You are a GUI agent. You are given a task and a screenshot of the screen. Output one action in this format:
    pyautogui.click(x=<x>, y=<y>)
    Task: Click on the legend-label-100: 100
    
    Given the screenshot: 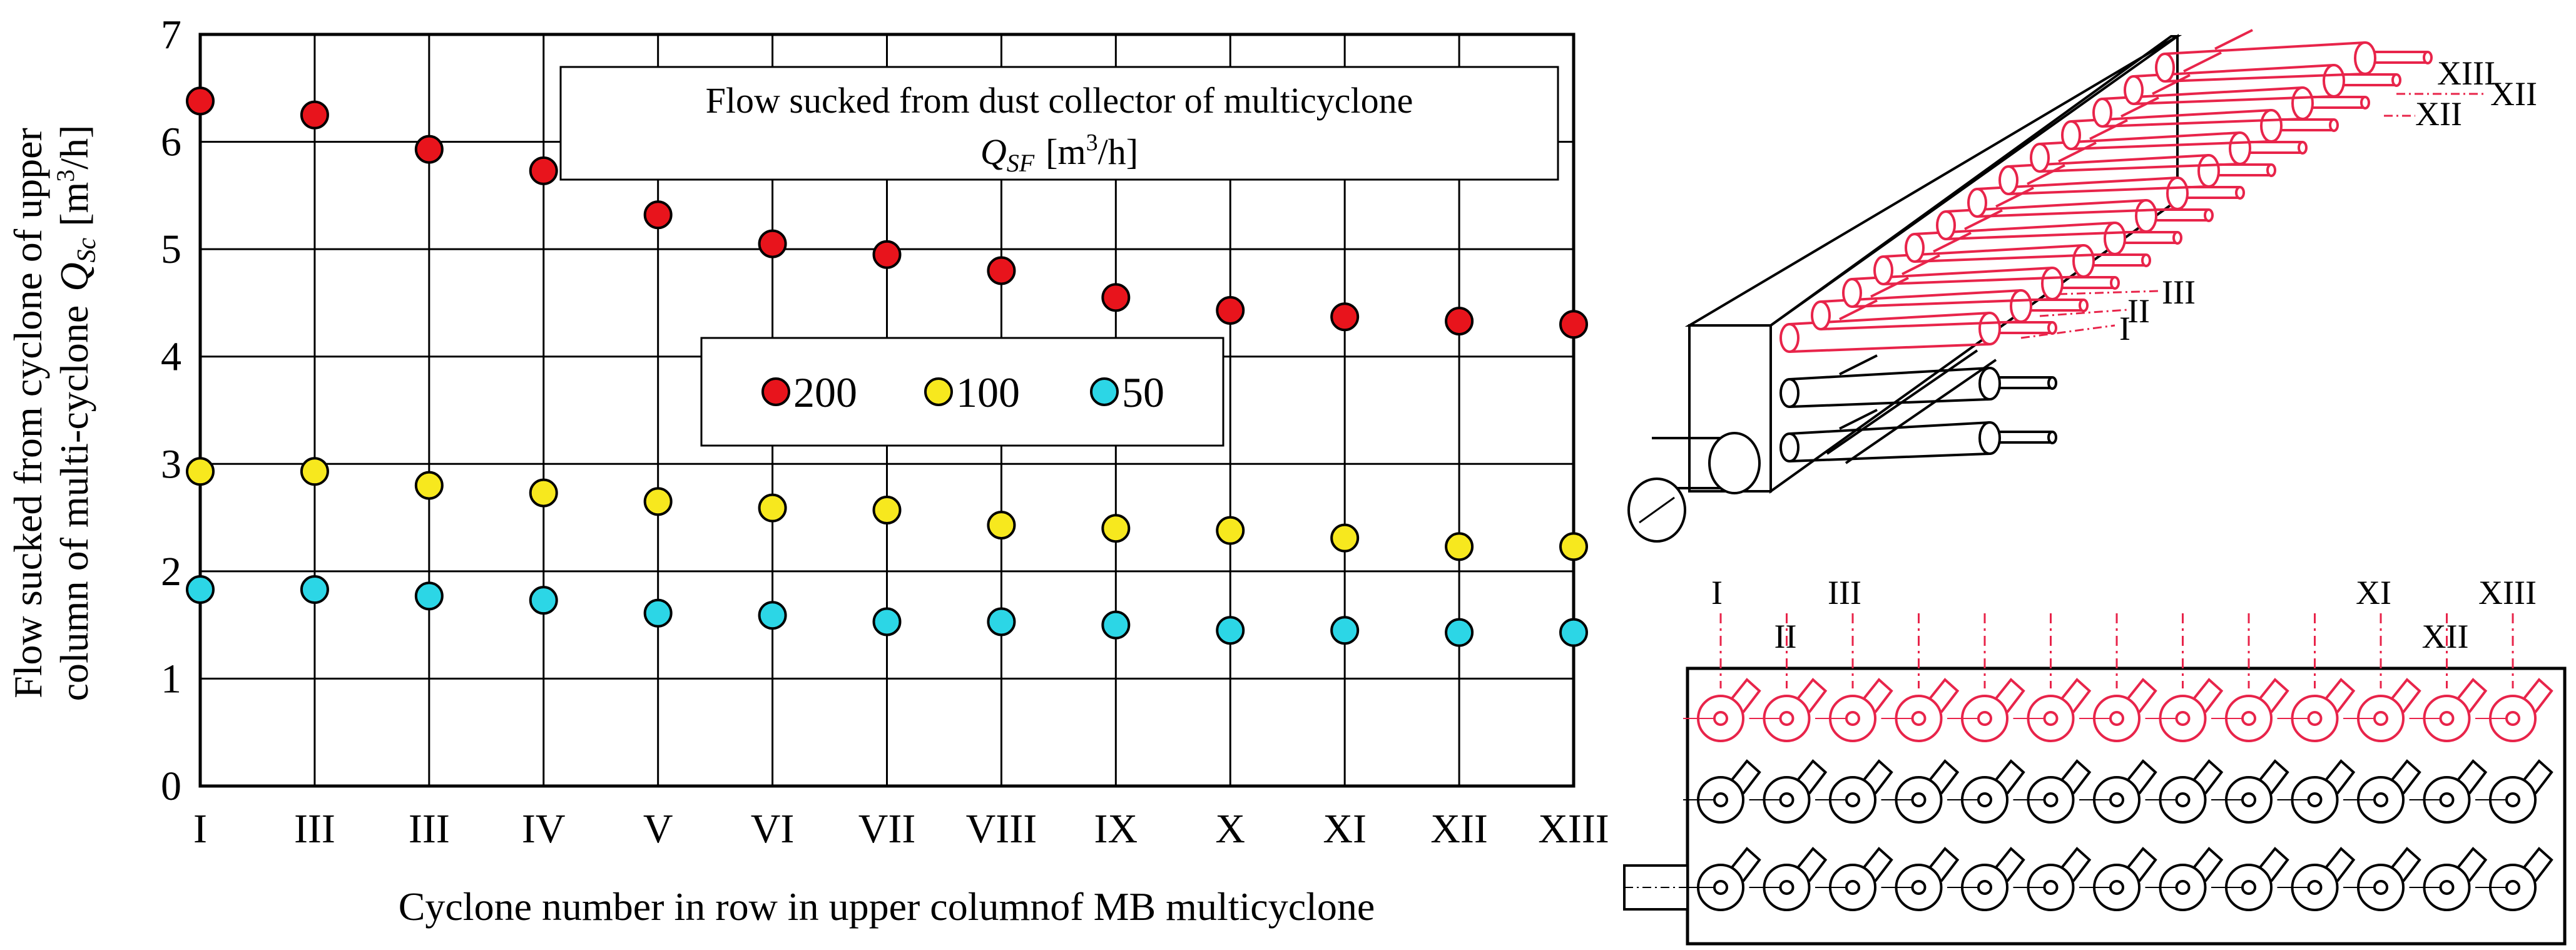 What is the action you would take?
    pyautogui.click(x=988, y=392)
    